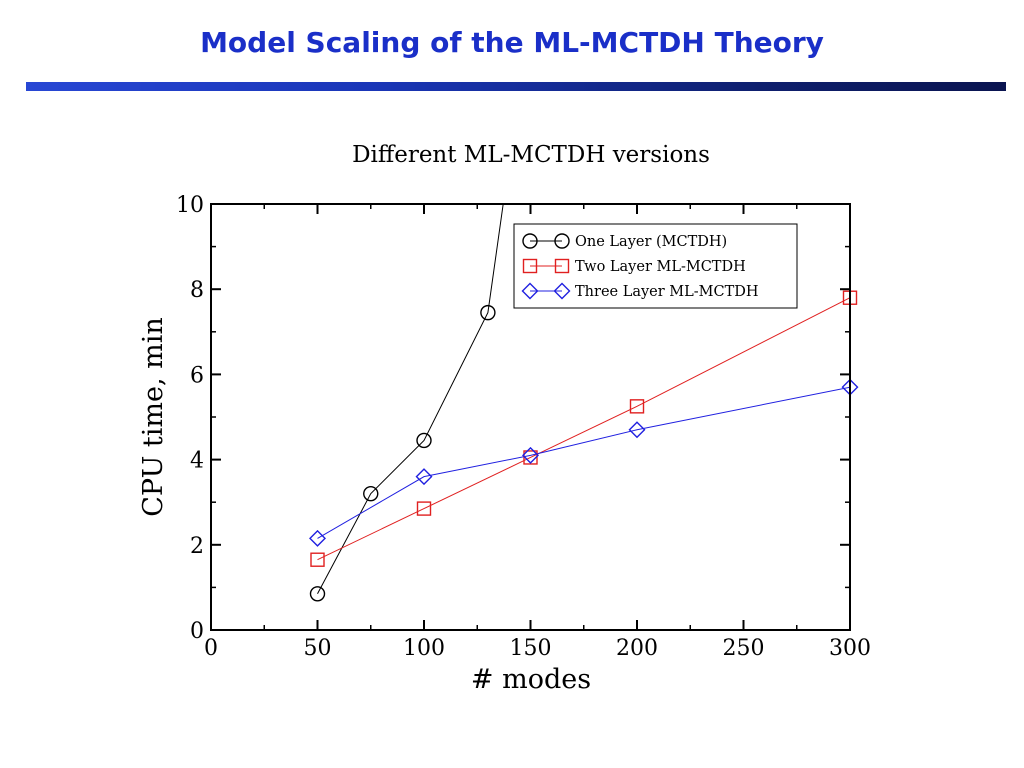  Describe the element at coordinates (531, 155) in the screenshot. I see `chart-title: Different ML-MCTDH versions` at that location.